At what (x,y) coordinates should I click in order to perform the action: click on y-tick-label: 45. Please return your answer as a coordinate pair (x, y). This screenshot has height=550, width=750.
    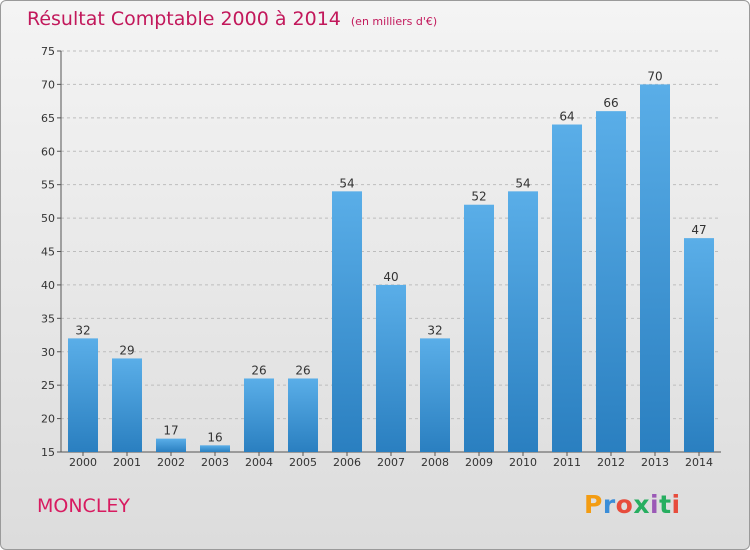
    Looking at the image, I should click on (48, 252).